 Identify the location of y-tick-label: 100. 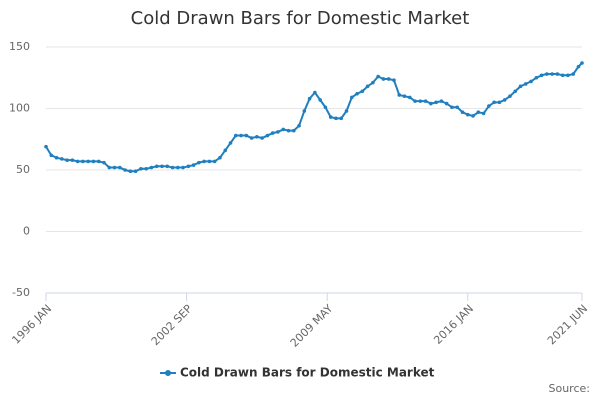
(19, 108).